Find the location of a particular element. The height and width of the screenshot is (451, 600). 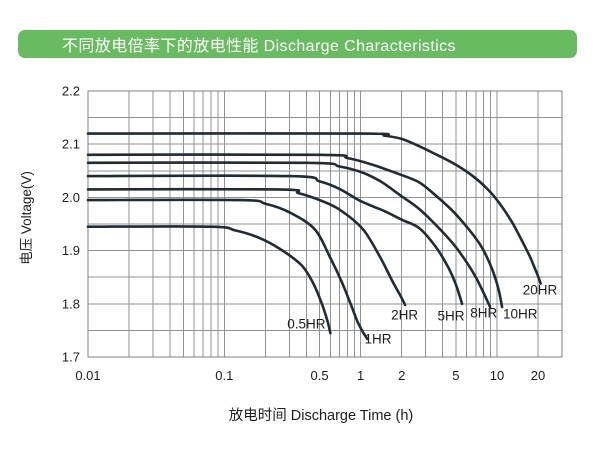

x-axis-title: 放电时间 Discharge Time (h) is located at coordinates (321, 415).